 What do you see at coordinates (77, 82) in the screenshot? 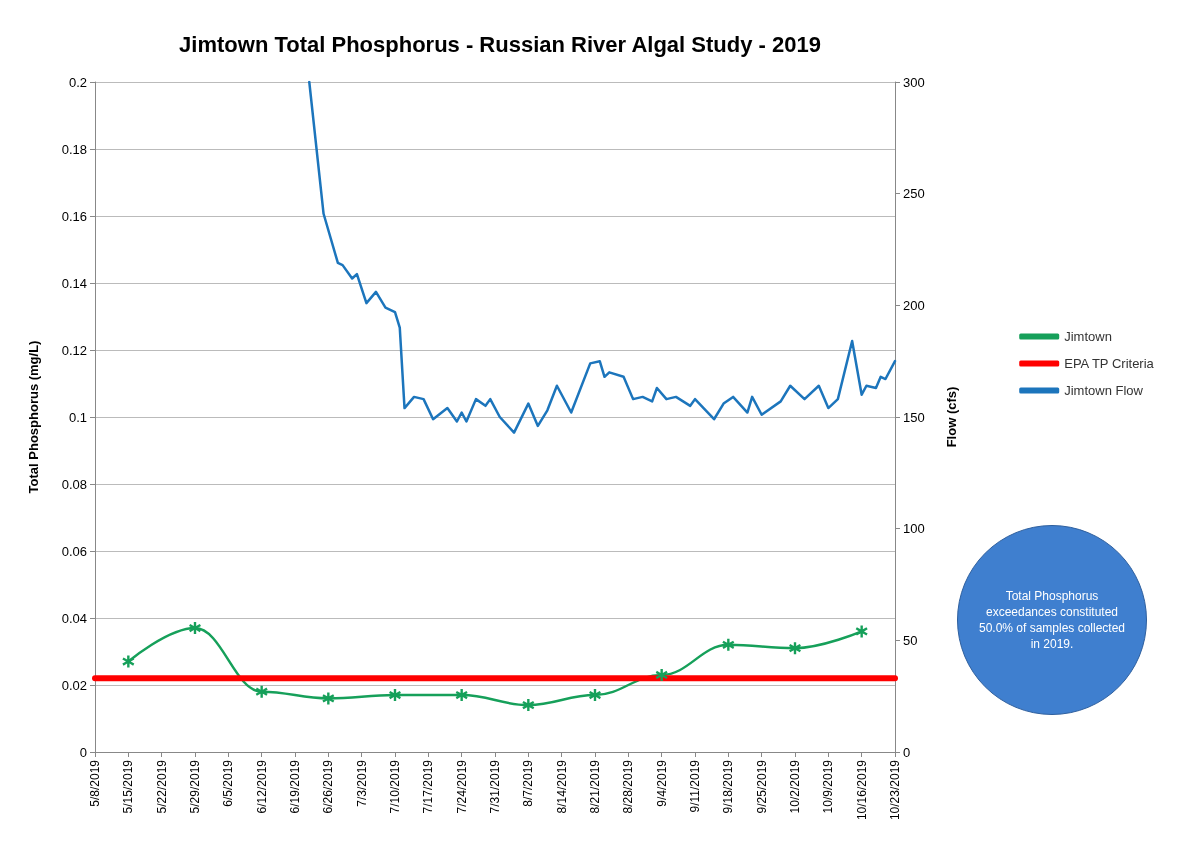
I see `y-tick-label: 0.2` at bounding box center [77, 82].